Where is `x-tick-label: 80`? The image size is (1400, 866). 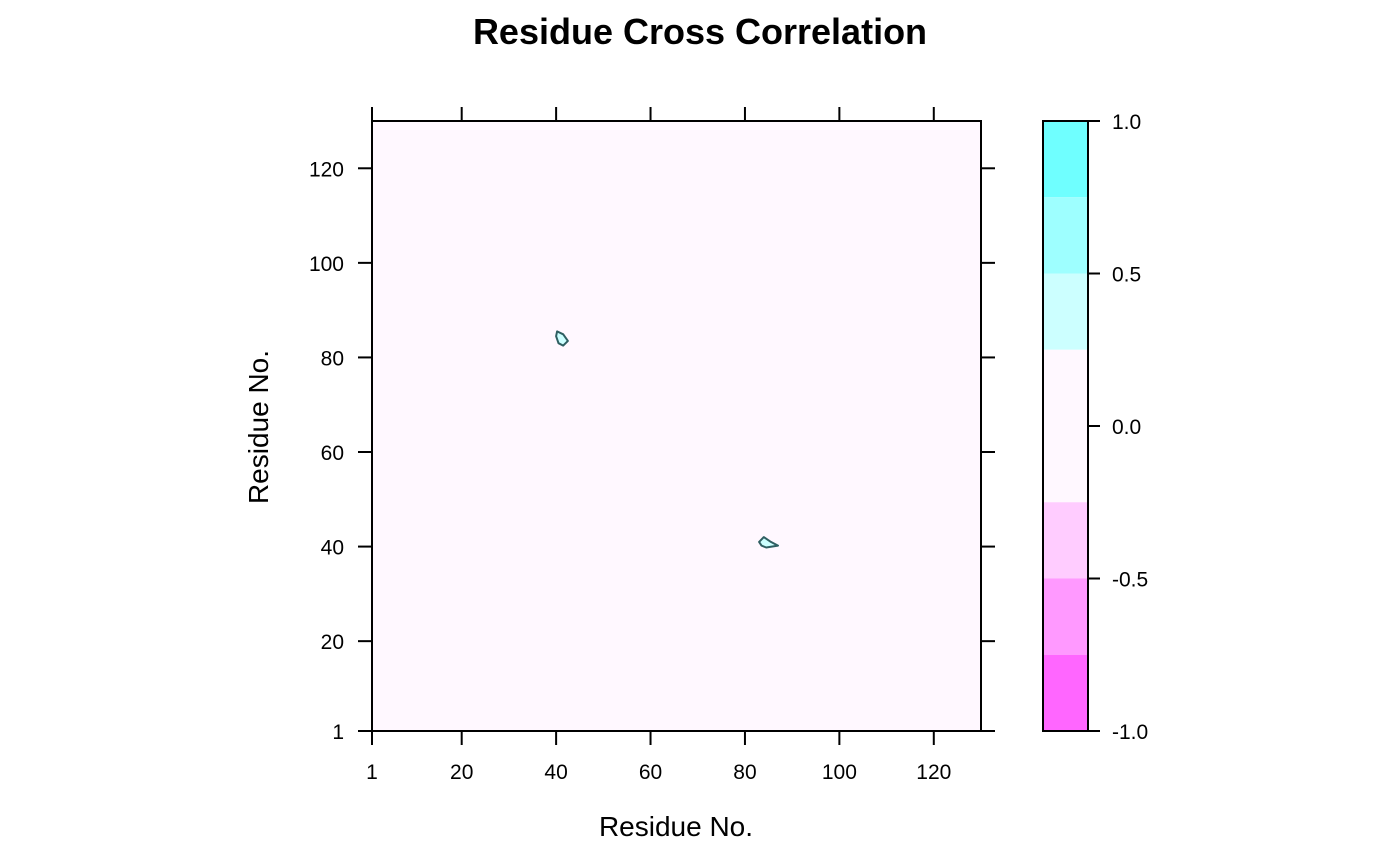
x-tick-label: 80 is located at coordinates (744, 772).